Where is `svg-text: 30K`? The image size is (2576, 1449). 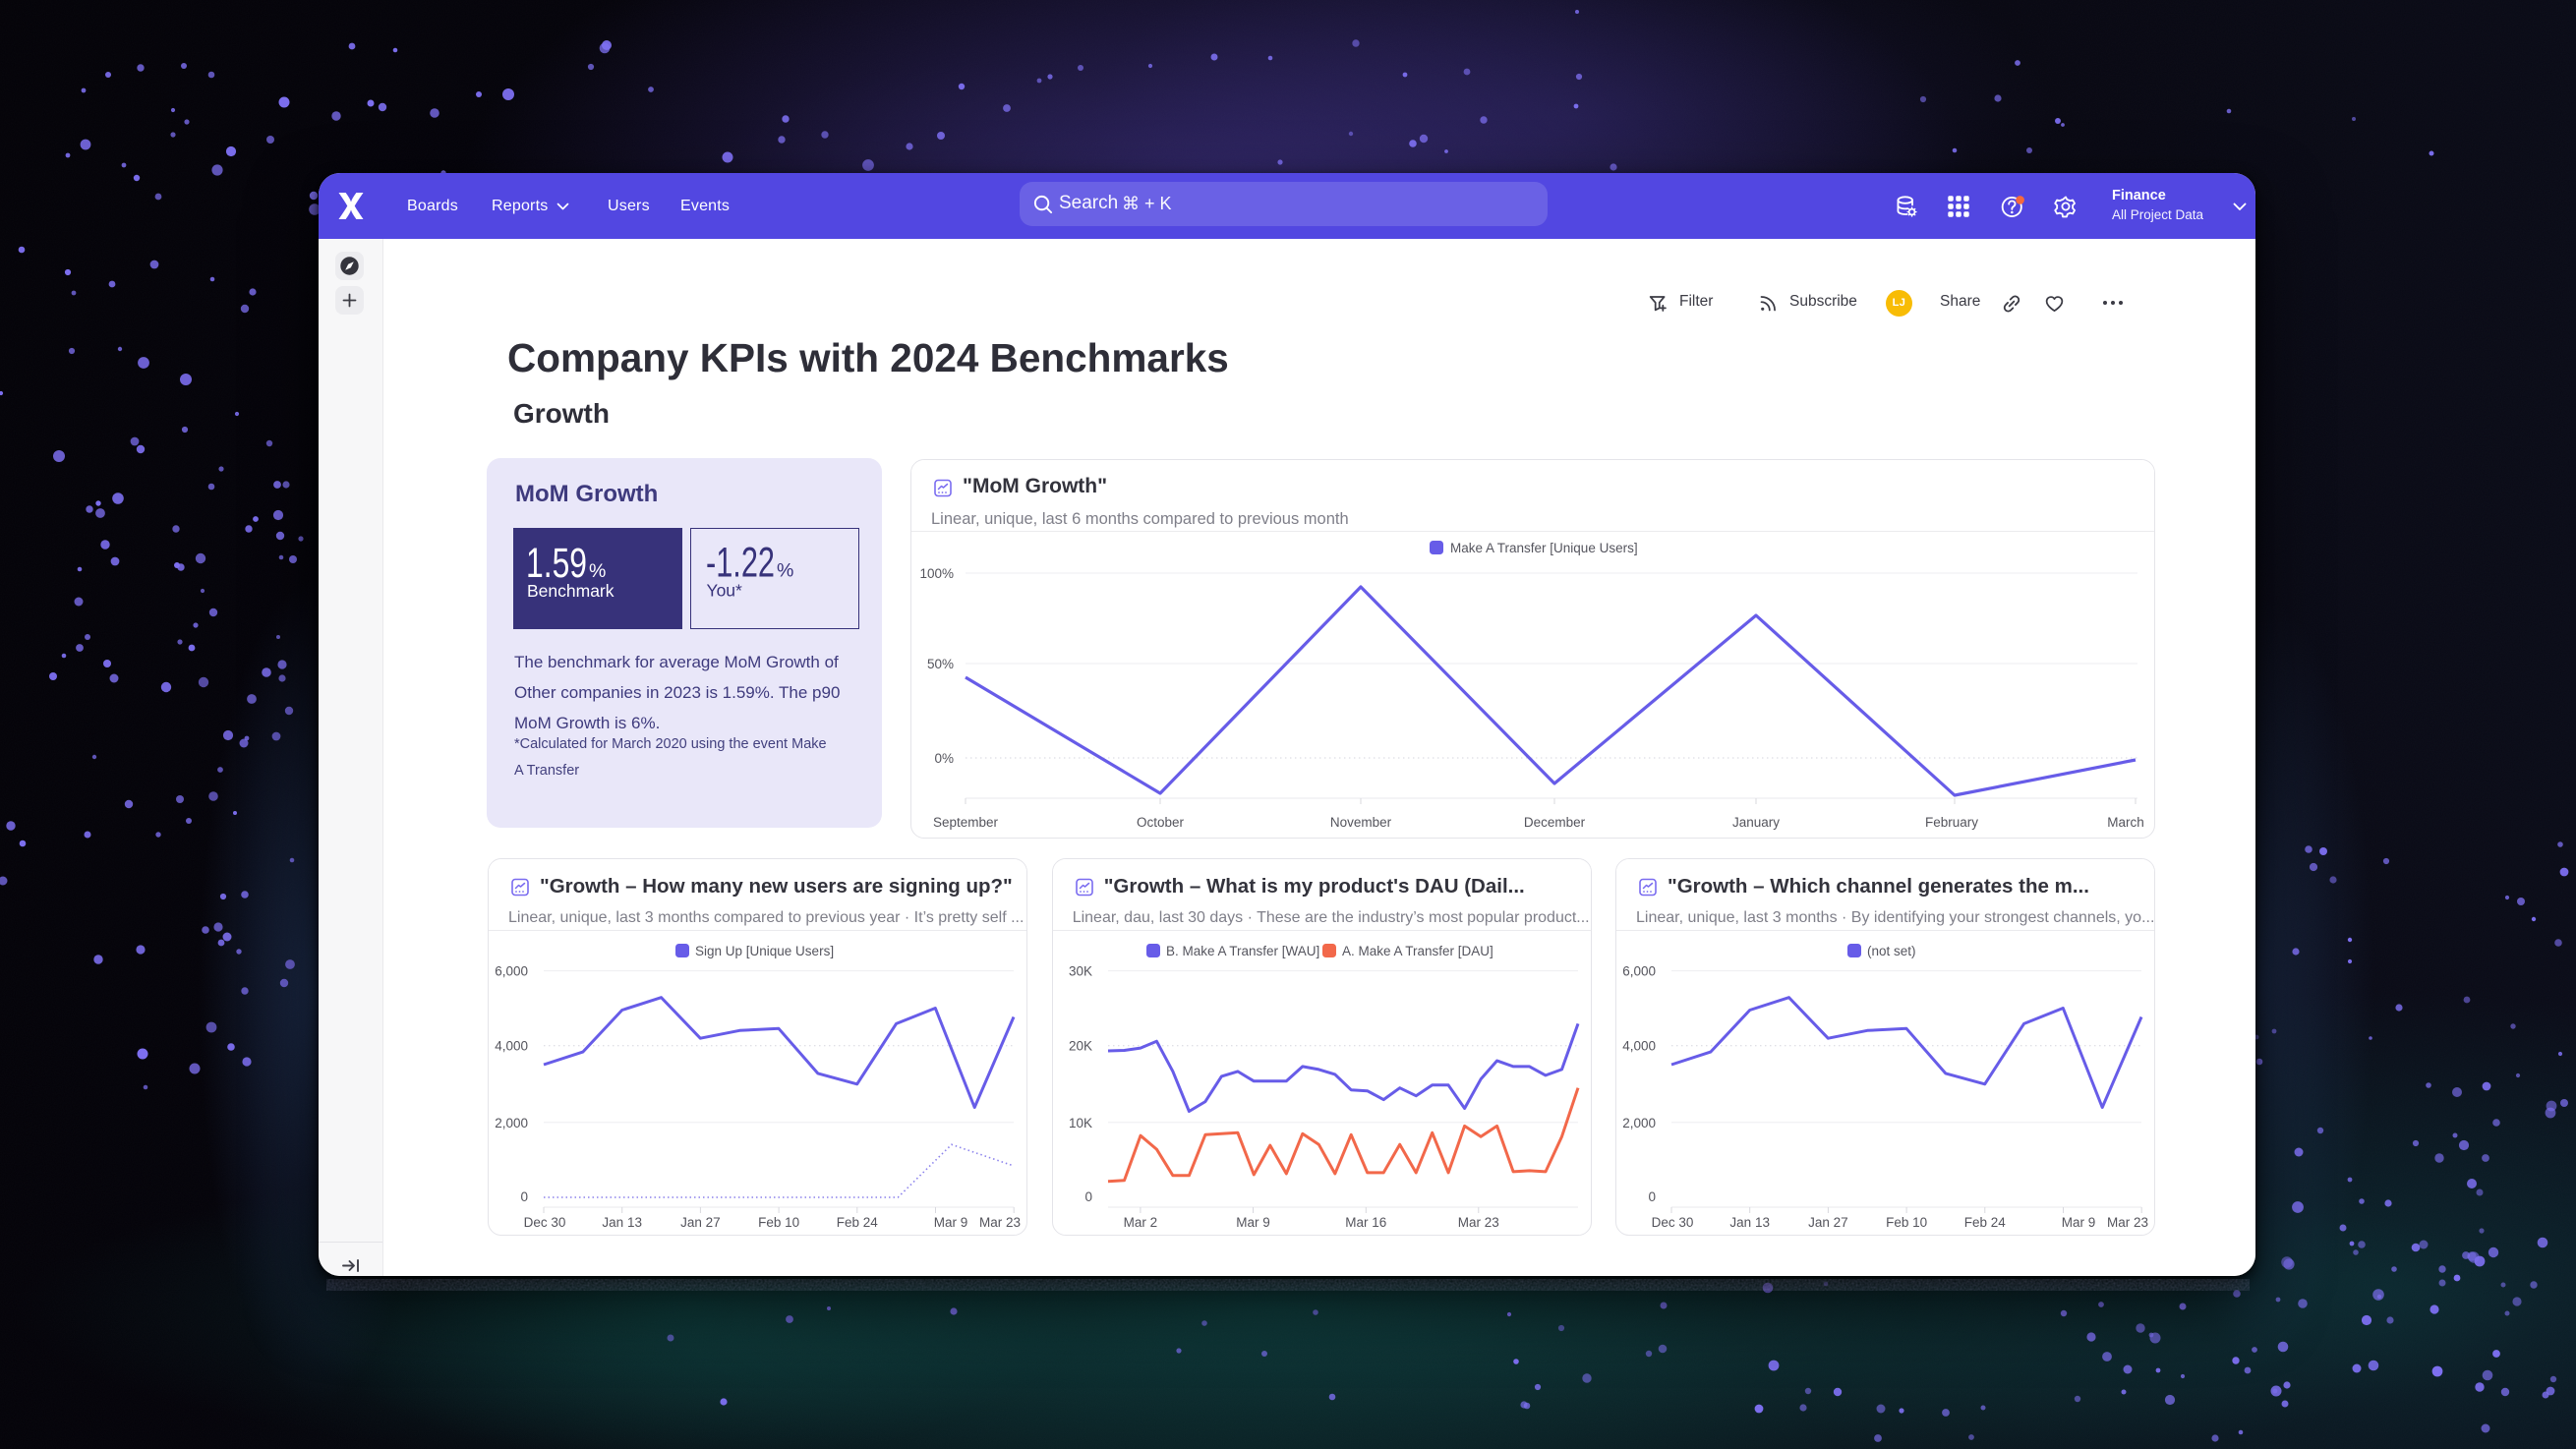 svg-text: 30K is located at coordinates (1080, 972).